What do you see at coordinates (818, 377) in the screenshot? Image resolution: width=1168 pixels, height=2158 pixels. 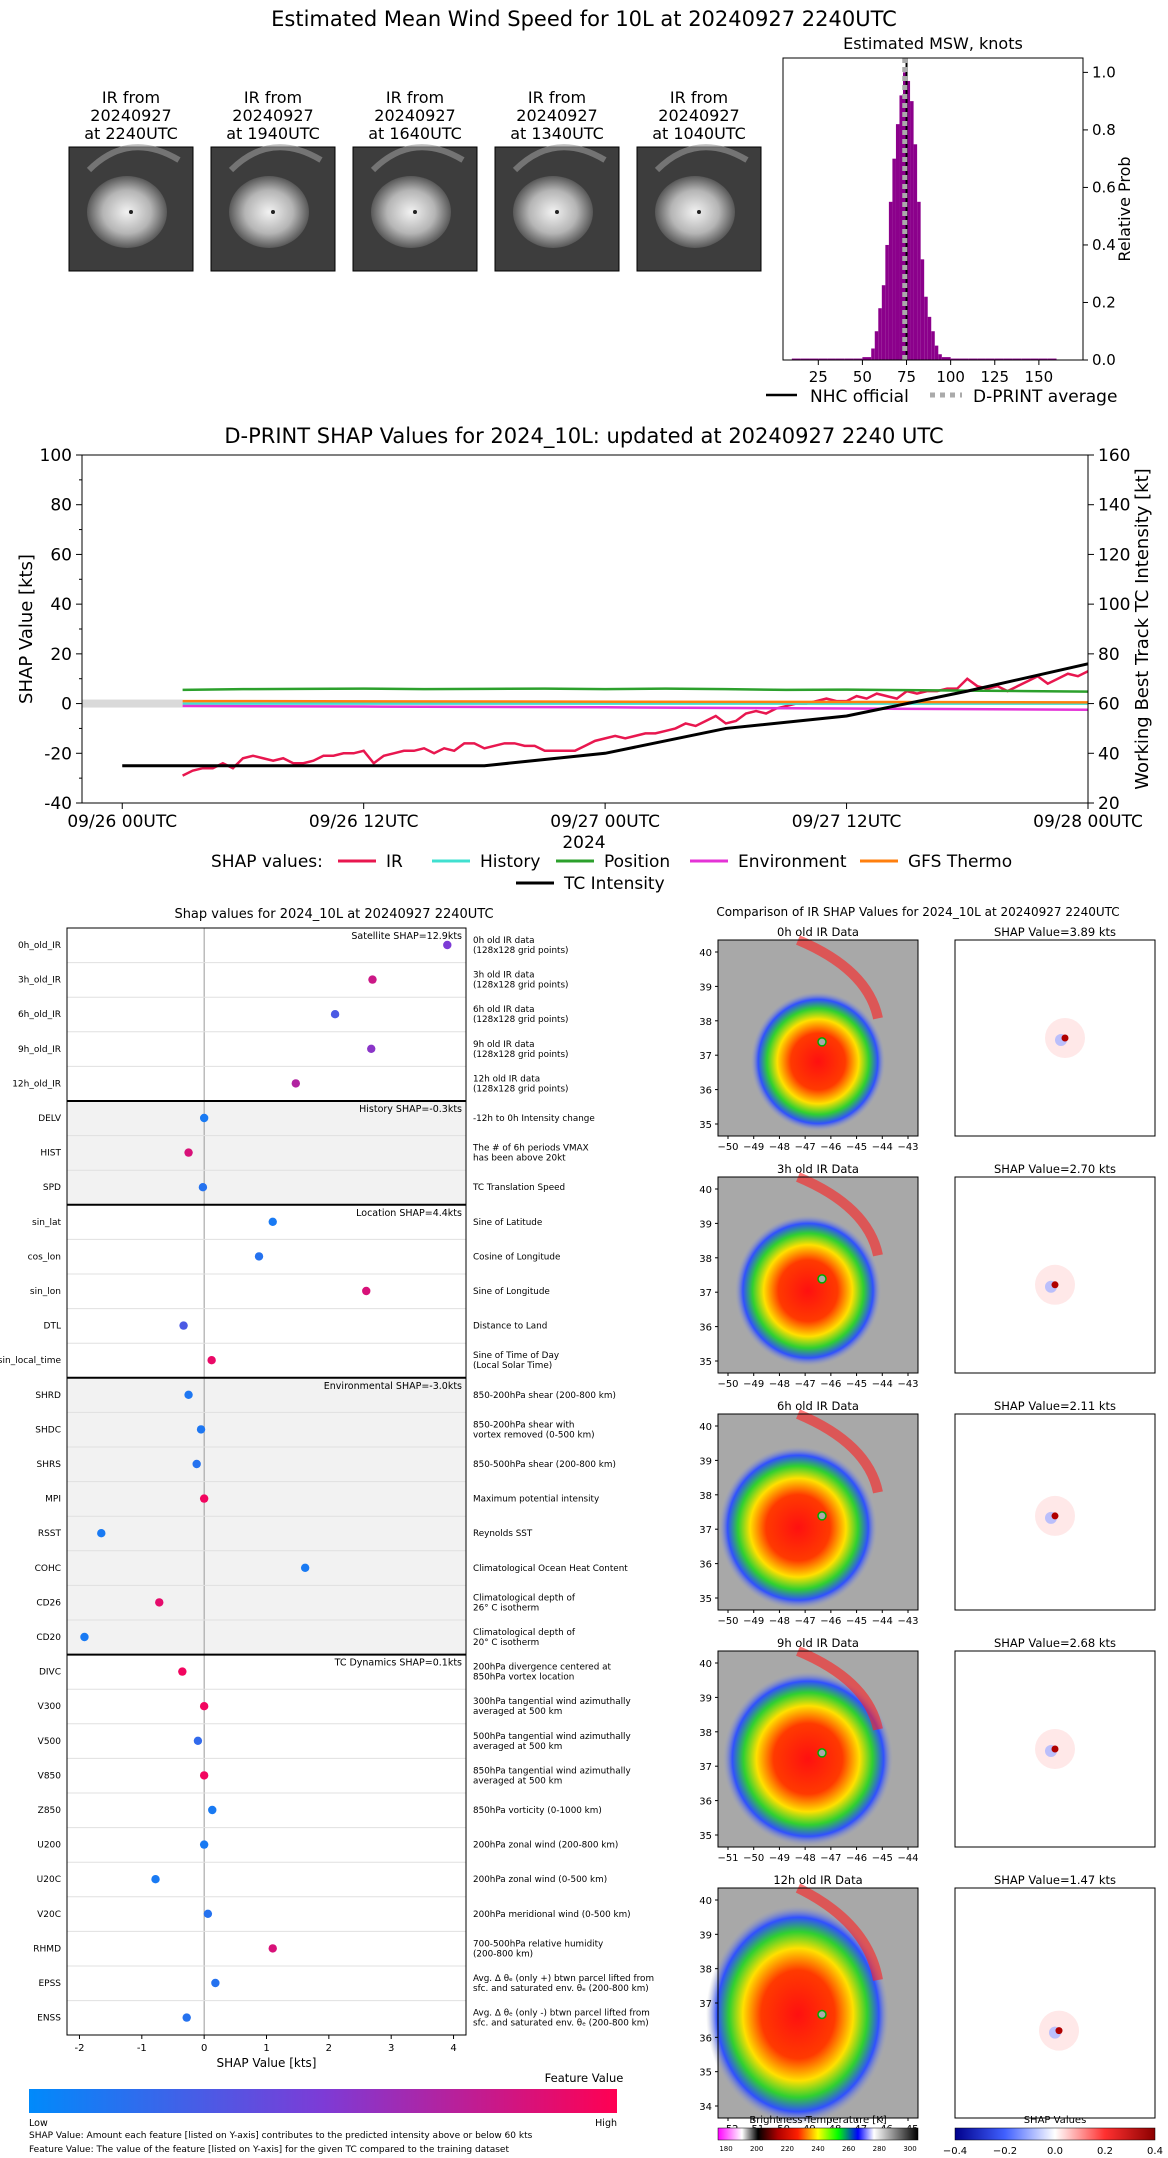 I see `x-tick-label: 25` at bounding box center [818, 377].